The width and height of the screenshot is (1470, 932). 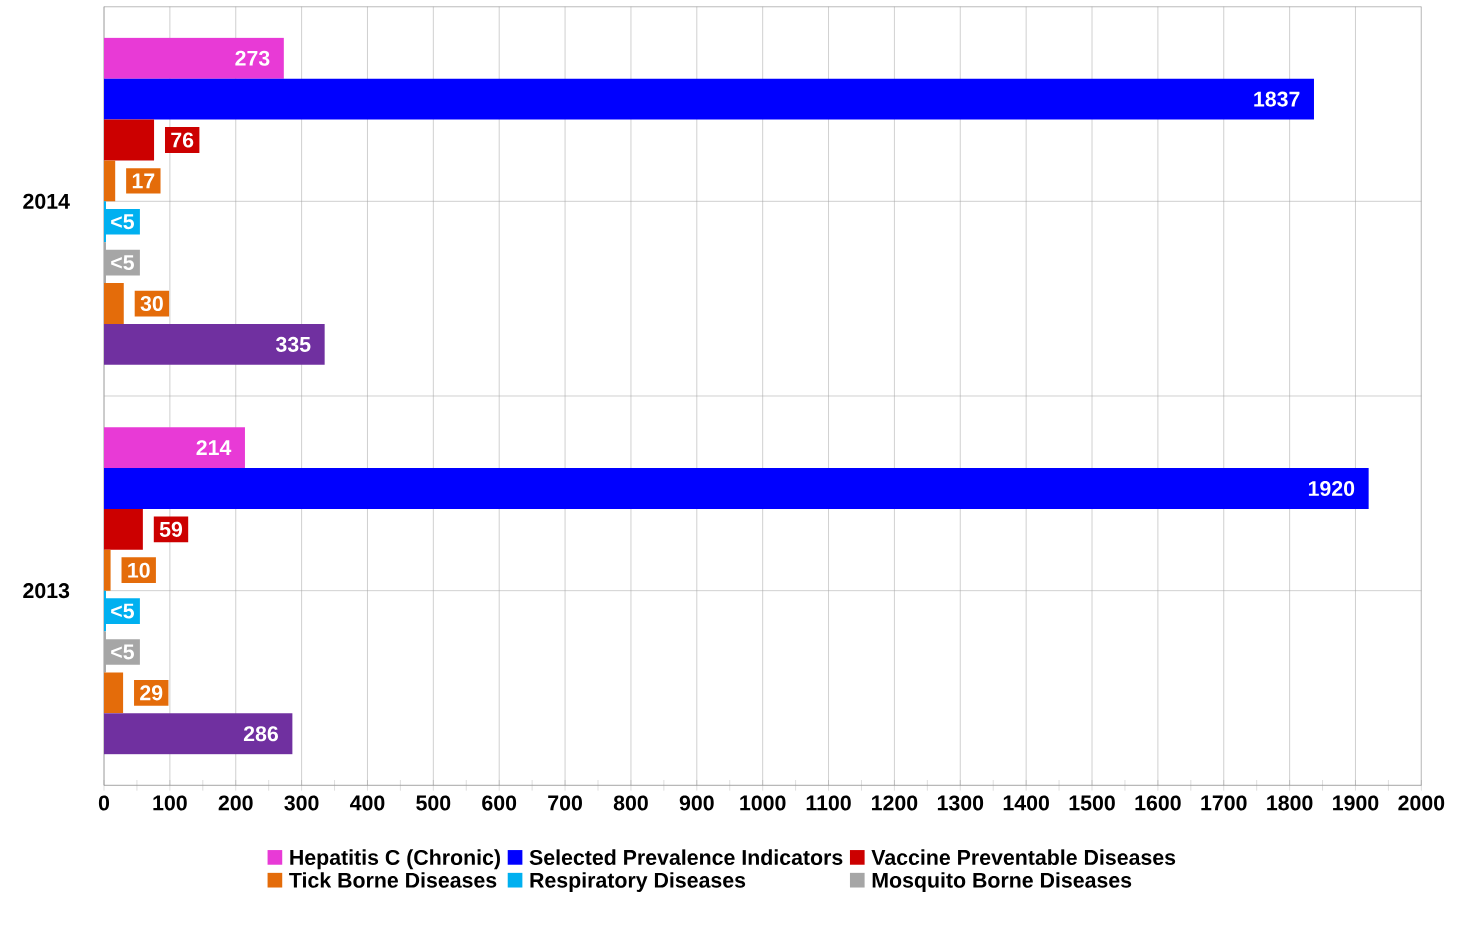 What do you see at coordinates (1026, 803) in the screenshot?
I see `x-tick-label: 1400` at bounding box center [1026, 803].